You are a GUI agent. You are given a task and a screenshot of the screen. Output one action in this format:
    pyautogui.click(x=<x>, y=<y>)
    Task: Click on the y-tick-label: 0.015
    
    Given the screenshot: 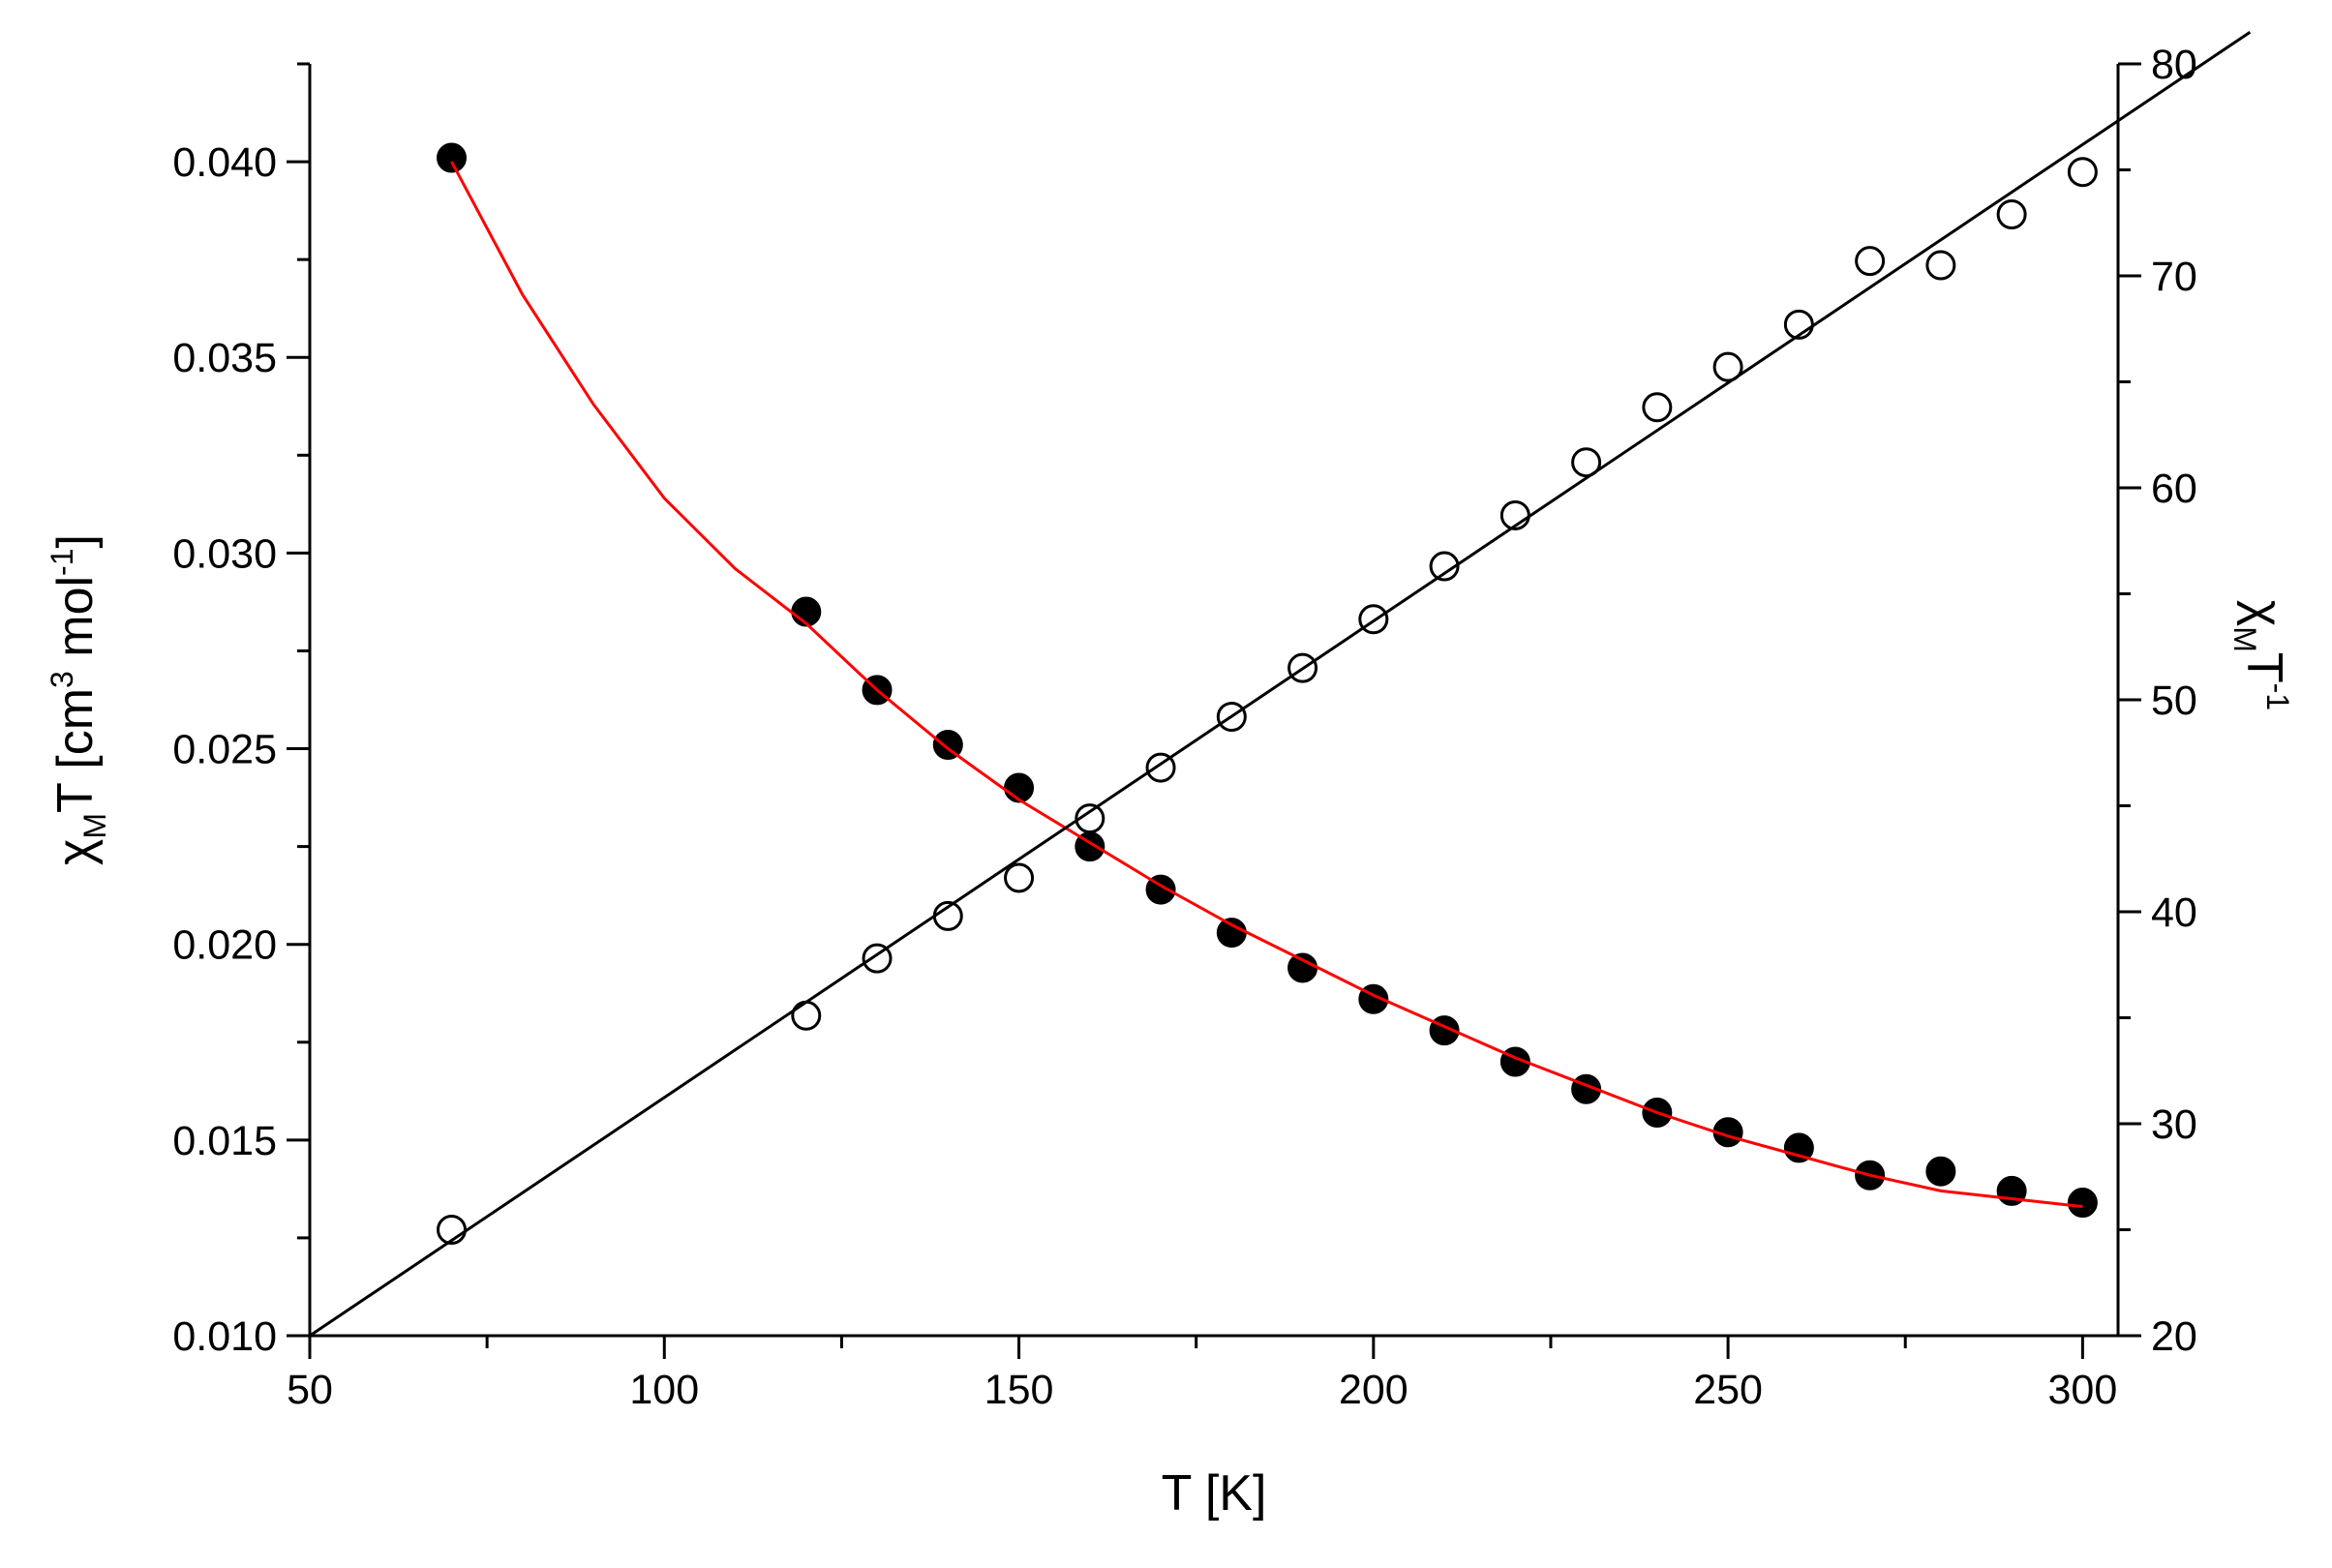 What is the action you would take?
    pyautogui.click(x=224, y=1141)
    